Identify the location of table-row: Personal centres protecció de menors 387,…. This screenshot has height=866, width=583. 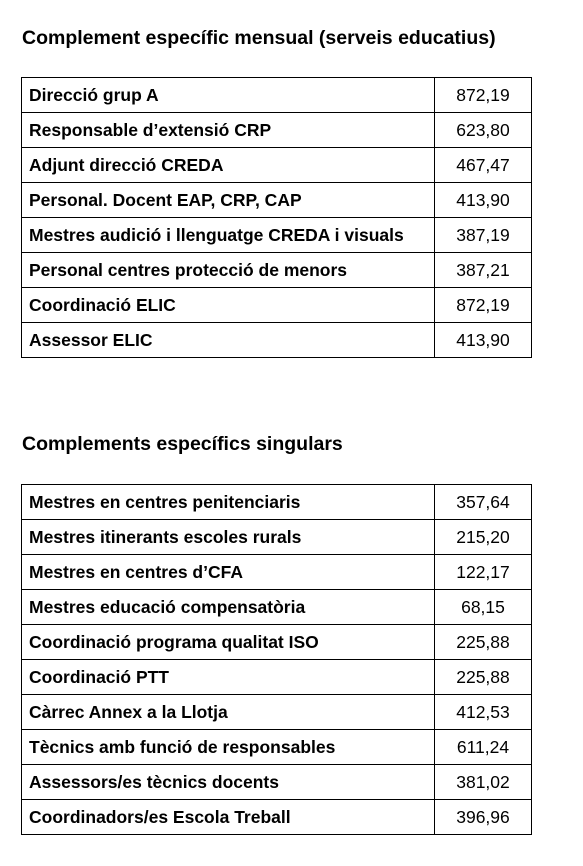
(276, 270).